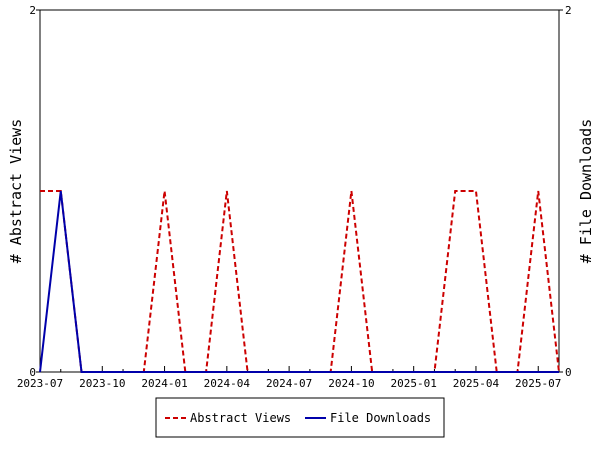 The height and width of the screenshot is (450, 600). Describe the element at coordinates (586, 191) in the screenshot. I see `y-axis-title-right: # File Downloads` at that location.